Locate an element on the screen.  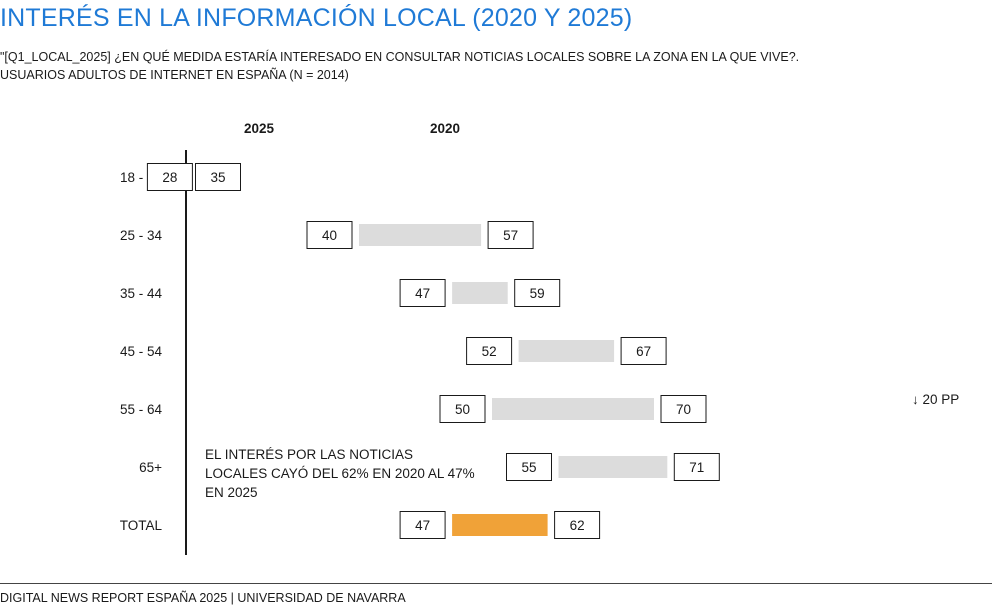
value-label-2025-55-64: 50 is located at coordinates (462, 409).